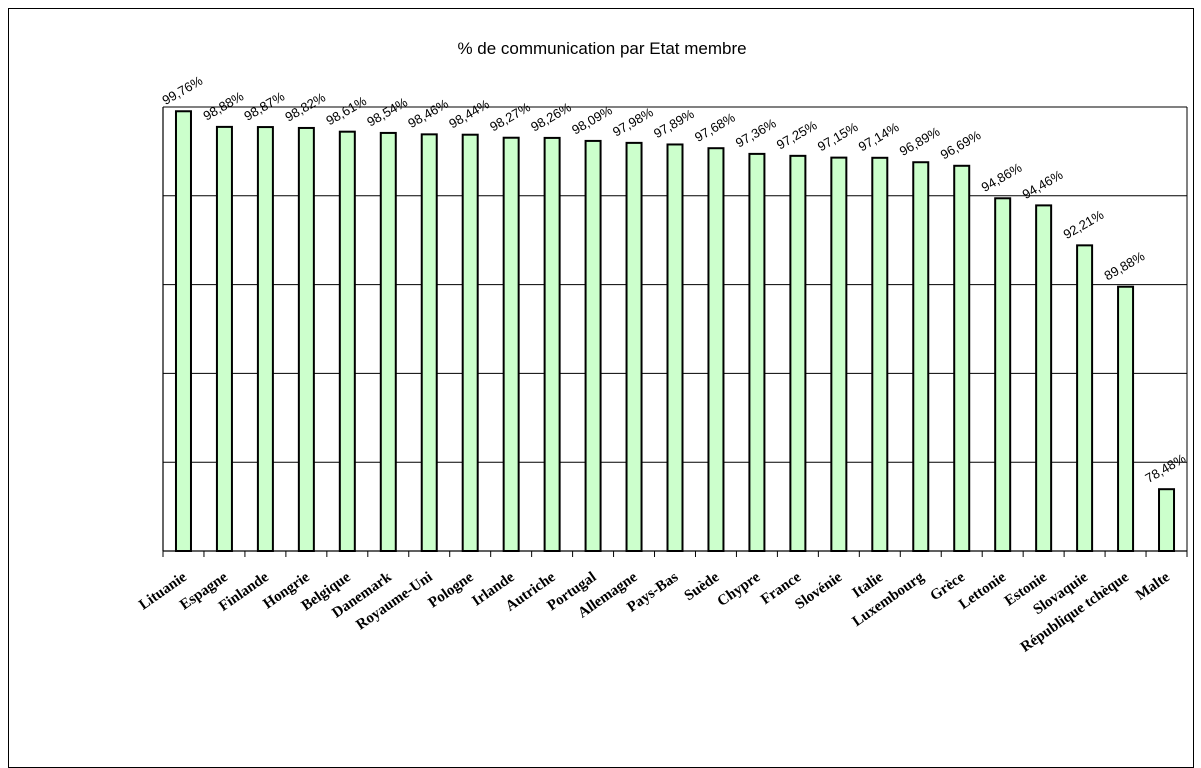  I want to click on data-label: 78,48%, so click(1166, 468).